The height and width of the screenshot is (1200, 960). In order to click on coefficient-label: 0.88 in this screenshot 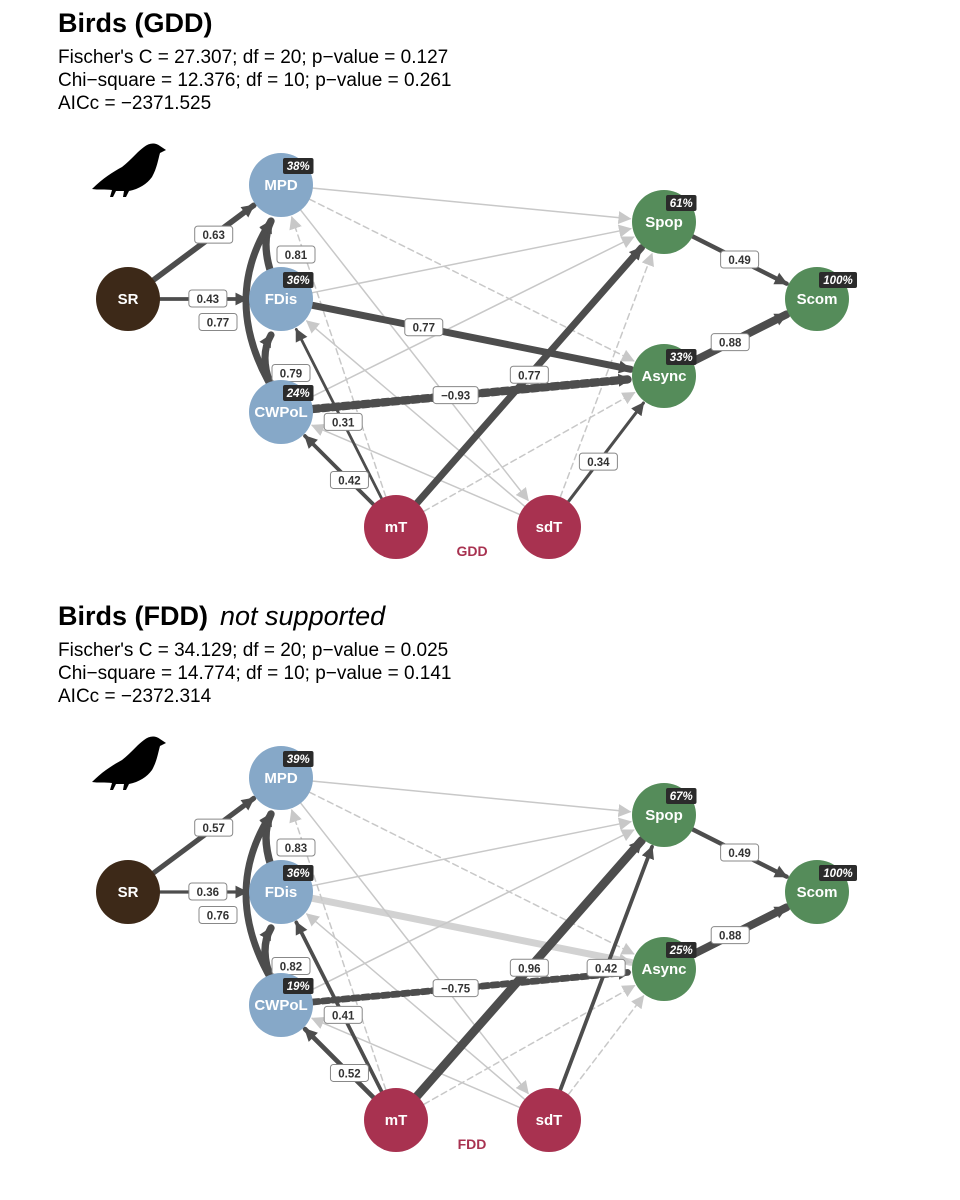, I will do `click(730, 935)`.